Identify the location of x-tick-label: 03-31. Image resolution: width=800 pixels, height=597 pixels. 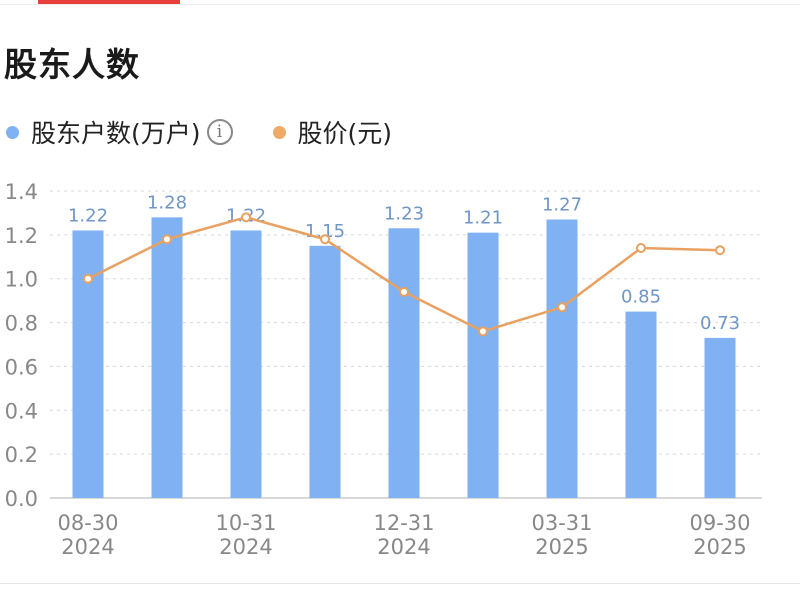
(561, 523).